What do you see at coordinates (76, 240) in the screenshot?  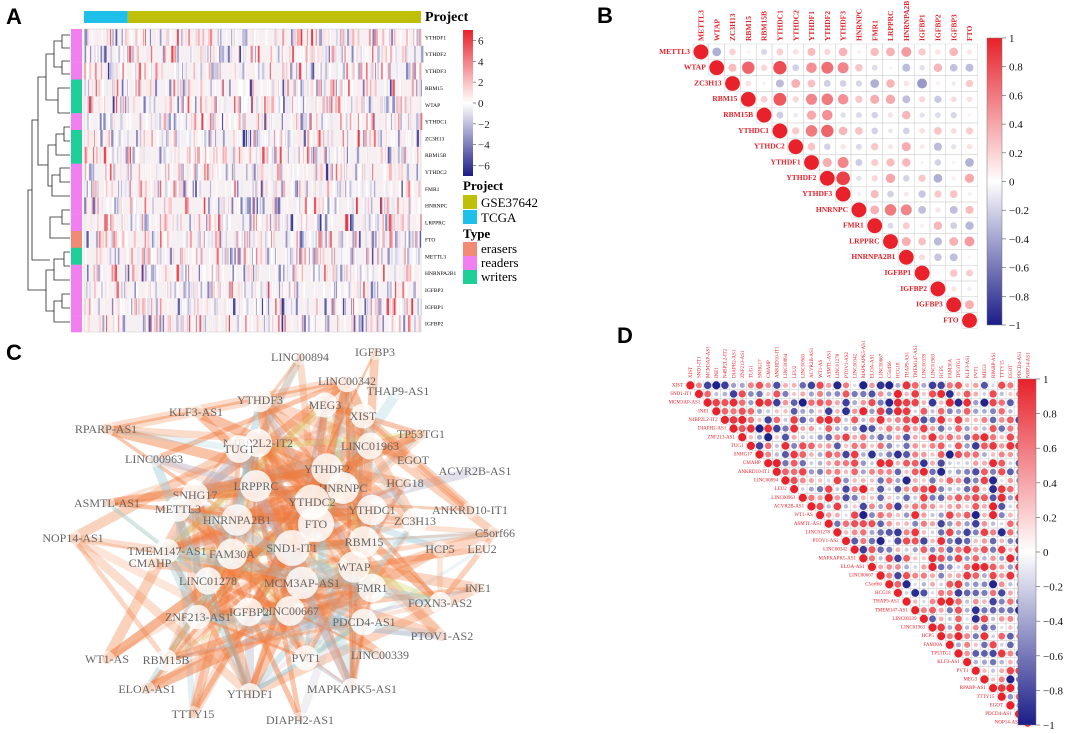 I see `type-cell` at bounding box center [76, 240].